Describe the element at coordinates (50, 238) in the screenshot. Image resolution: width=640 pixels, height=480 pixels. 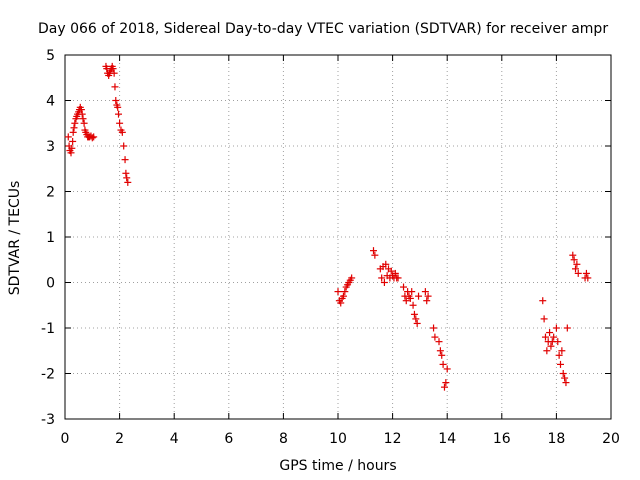
I see `y-tick-label: 1` at that location.